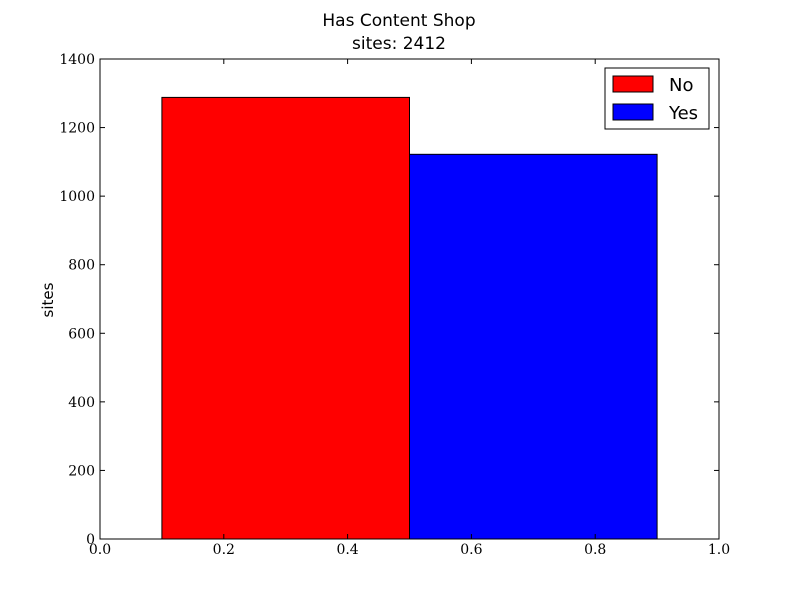 Image resolution: width=800 pixels, height=600 pixels. Describe the element at coordinates (48, 299) in the screenshot. I see `y-axis-label: sites` at that location.